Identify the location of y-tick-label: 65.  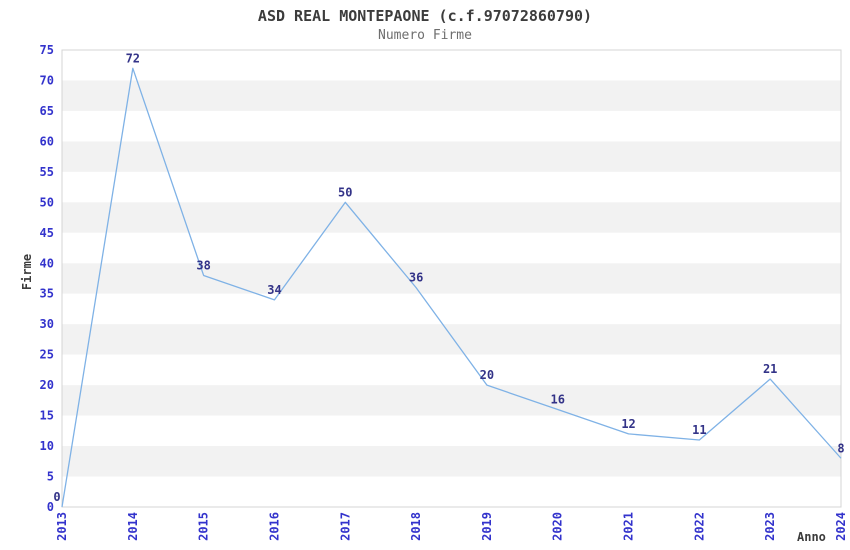
(47, 111).